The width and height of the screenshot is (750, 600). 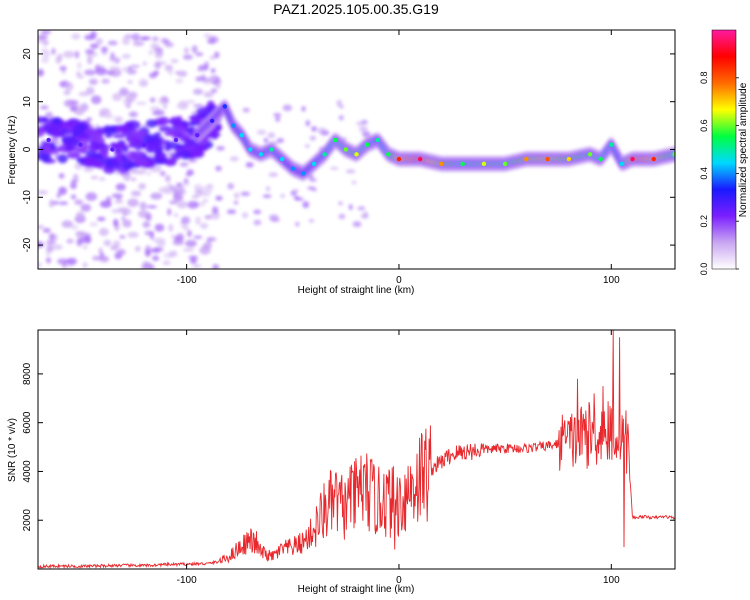 I want to click on colorbar-tick-label: 0.6, so click(x=704, y=125).